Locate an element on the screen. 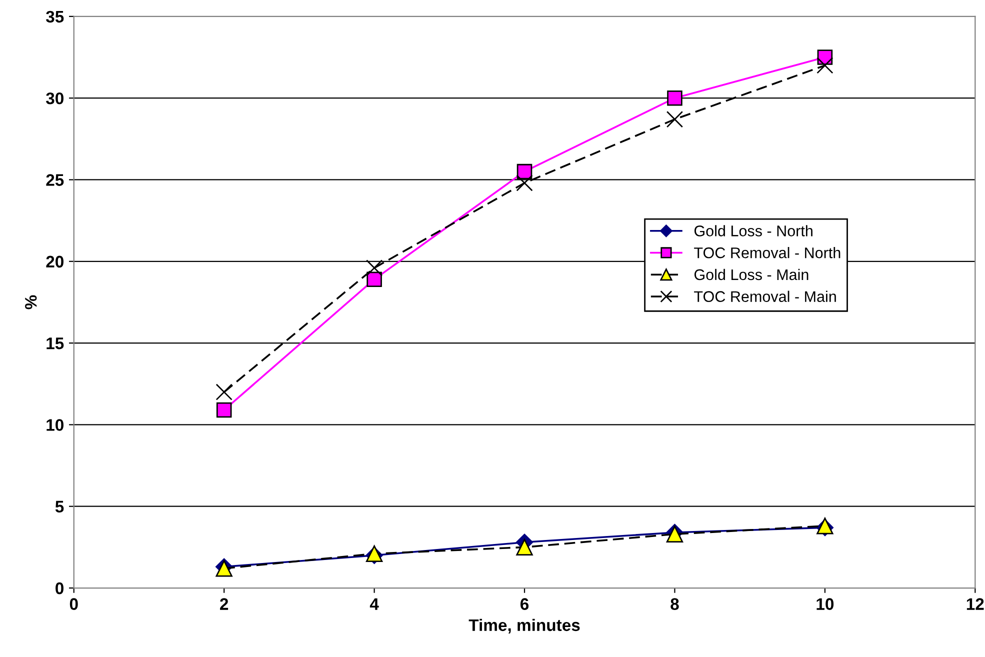  legend-label: Gold Loss - Main is located at coordinates (751, 274).